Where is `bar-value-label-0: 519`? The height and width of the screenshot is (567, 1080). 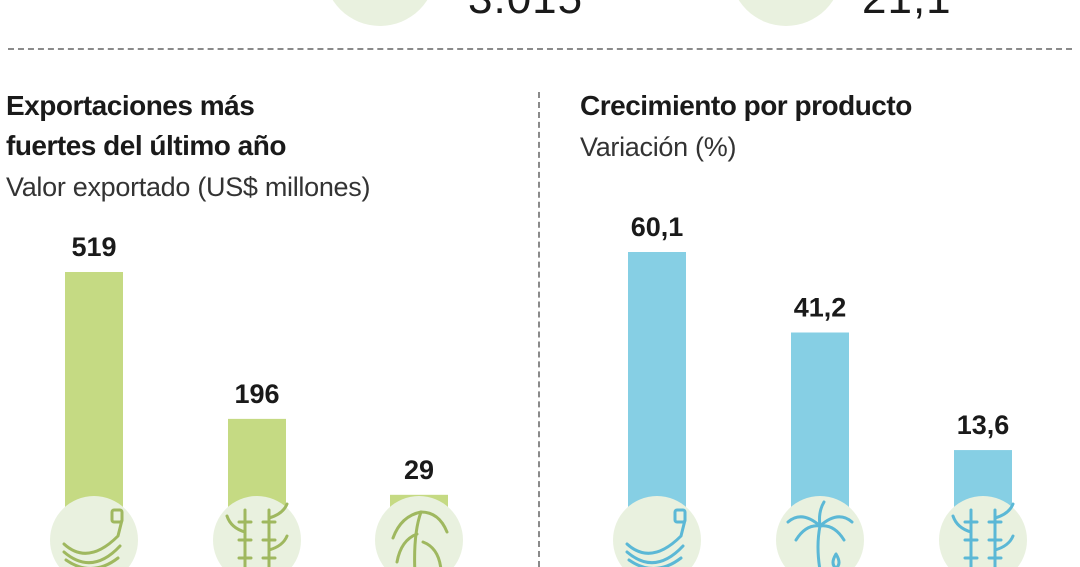 bar-value-label-0: 519 is located at coordinates (93, 247).